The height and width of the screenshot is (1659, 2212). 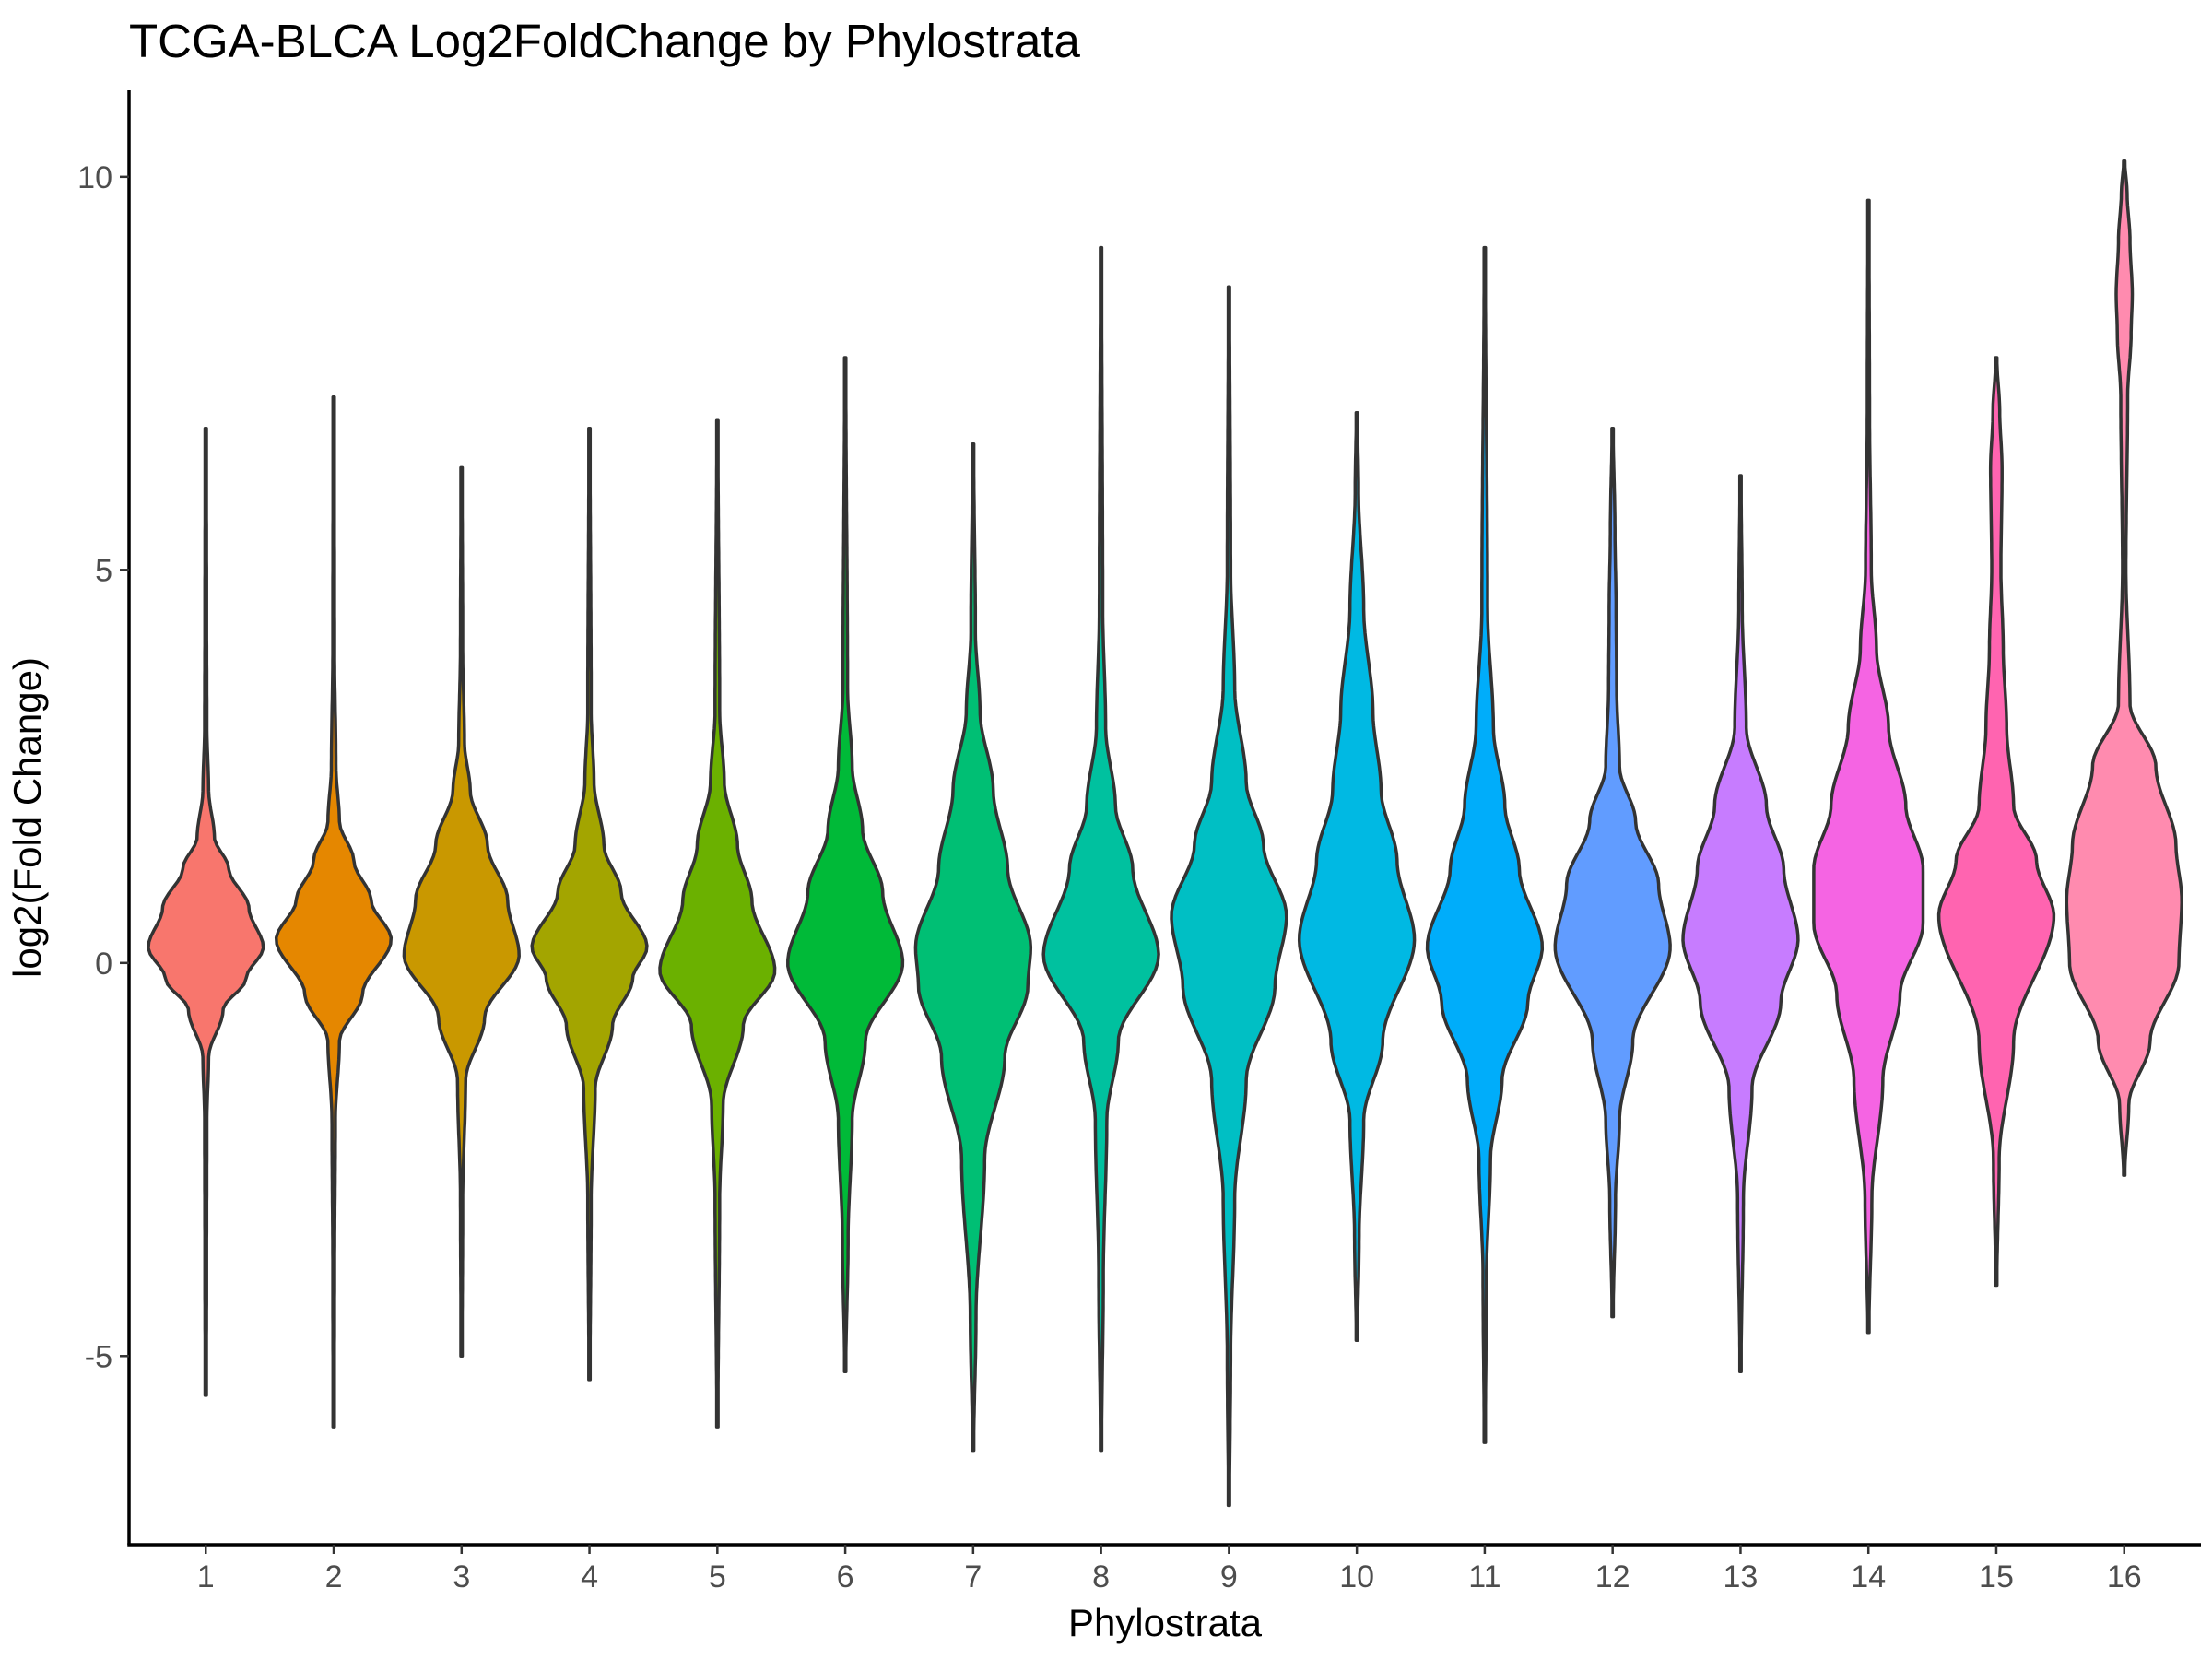 What do you see at coordinates (605, 41) in the screenshot?
I see `chart-title: TCGA-BLCA Log2FoldChange by Phylostrata` at bounding box center [605, 41].